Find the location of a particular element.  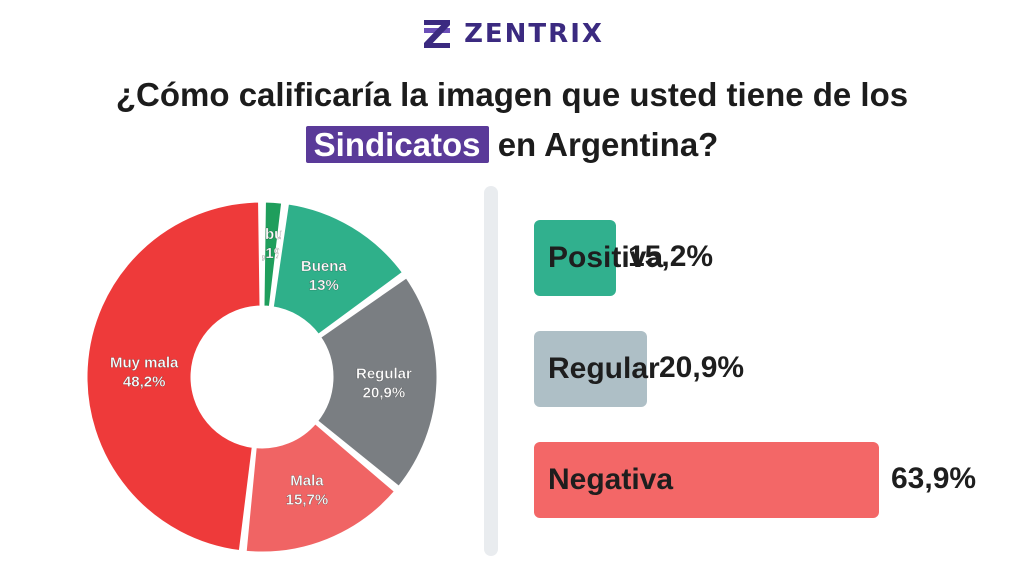

brand-logo: ZENTRIX is located at coordinates (512, 34).